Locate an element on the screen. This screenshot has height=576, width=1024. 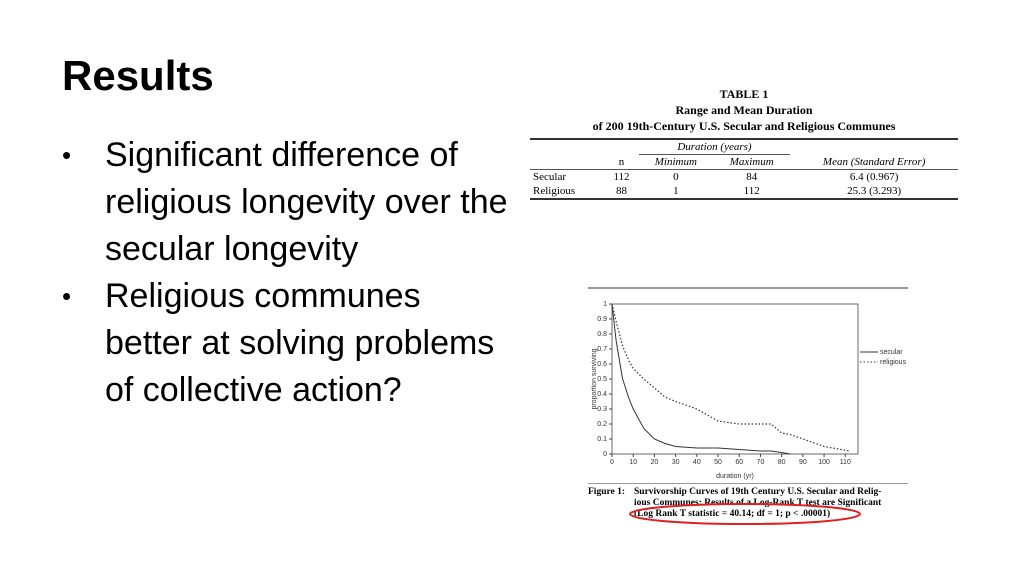
cell: 88 is located at coordinates (622, 191).